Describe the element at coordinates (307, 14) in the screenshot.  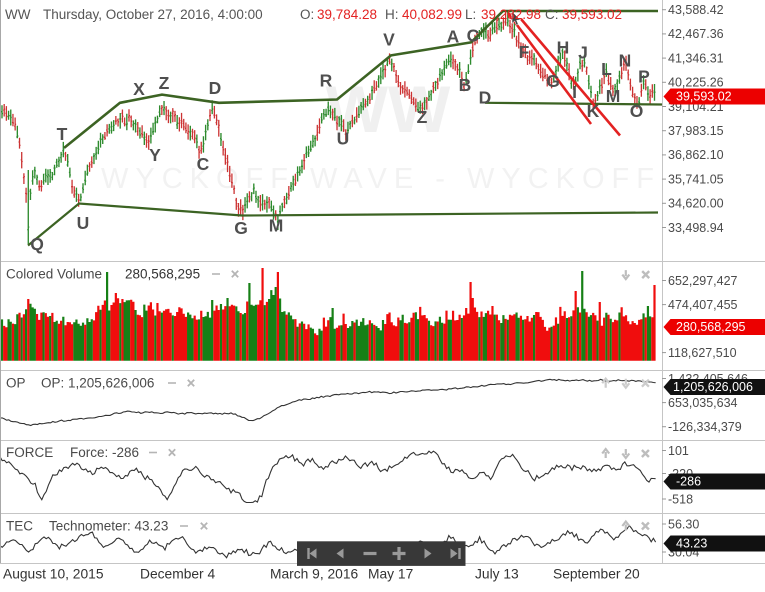
I see `svg-text: O:` at that location.